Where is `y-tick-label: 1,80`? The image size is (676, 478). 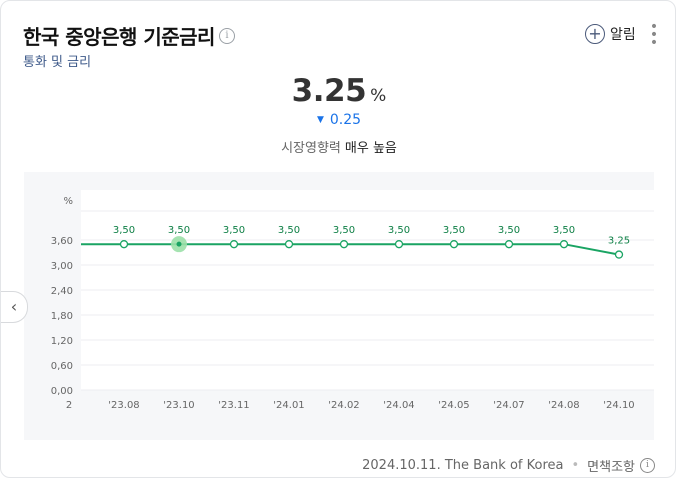
y-tick-label: 1,80 is located at coordinates (62, 316).